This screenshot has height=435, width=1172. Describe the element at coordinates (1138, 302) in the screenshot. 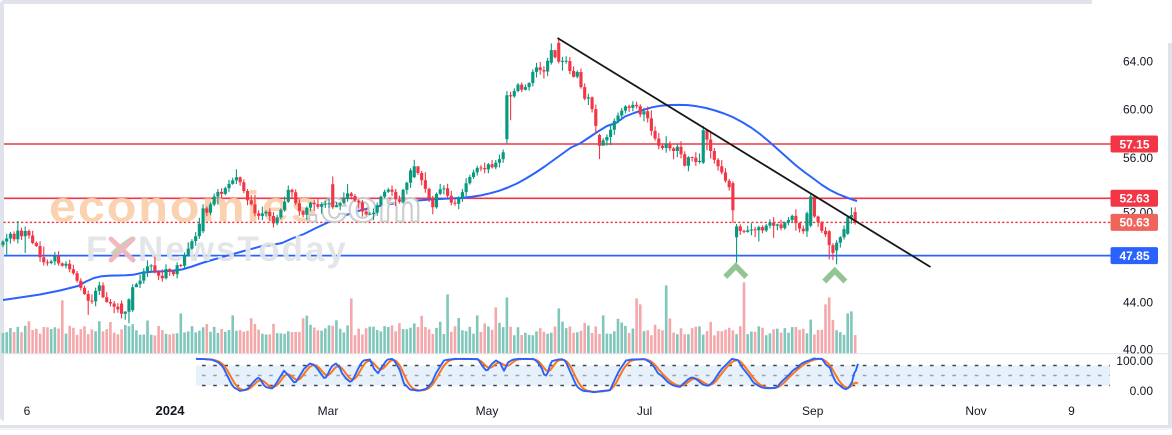

I see `svg-text: 44.00` at that location.